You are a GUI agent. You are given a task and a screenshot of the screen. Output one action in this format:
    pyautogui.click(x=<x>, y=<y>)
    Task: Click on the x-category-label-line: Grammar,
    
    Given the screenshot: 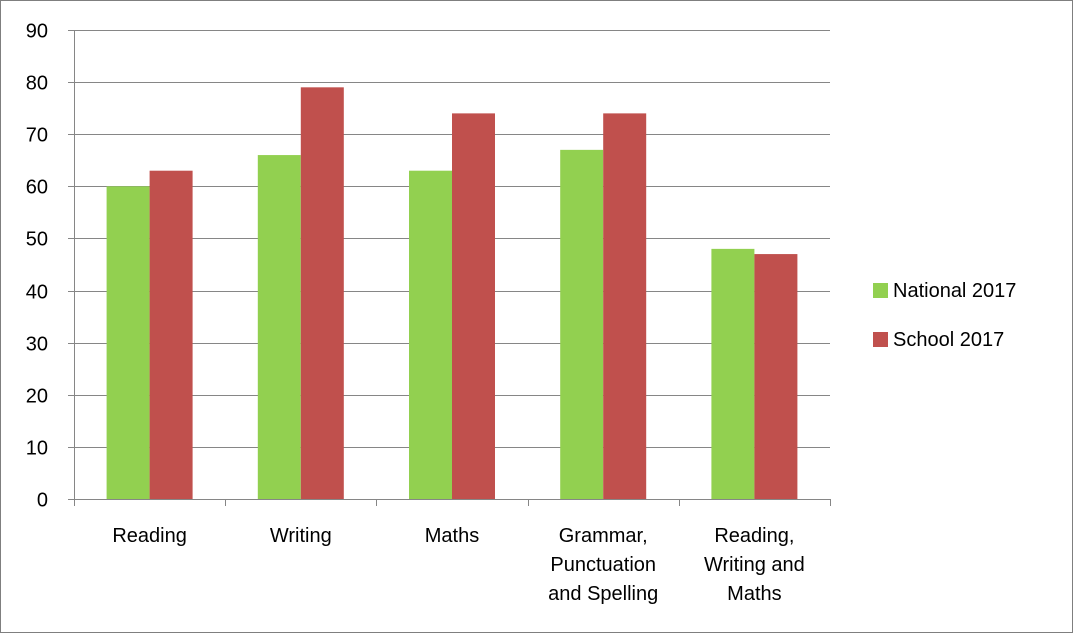 What is the action you would take?
    pyautogui.click(x=603, y=536)
    